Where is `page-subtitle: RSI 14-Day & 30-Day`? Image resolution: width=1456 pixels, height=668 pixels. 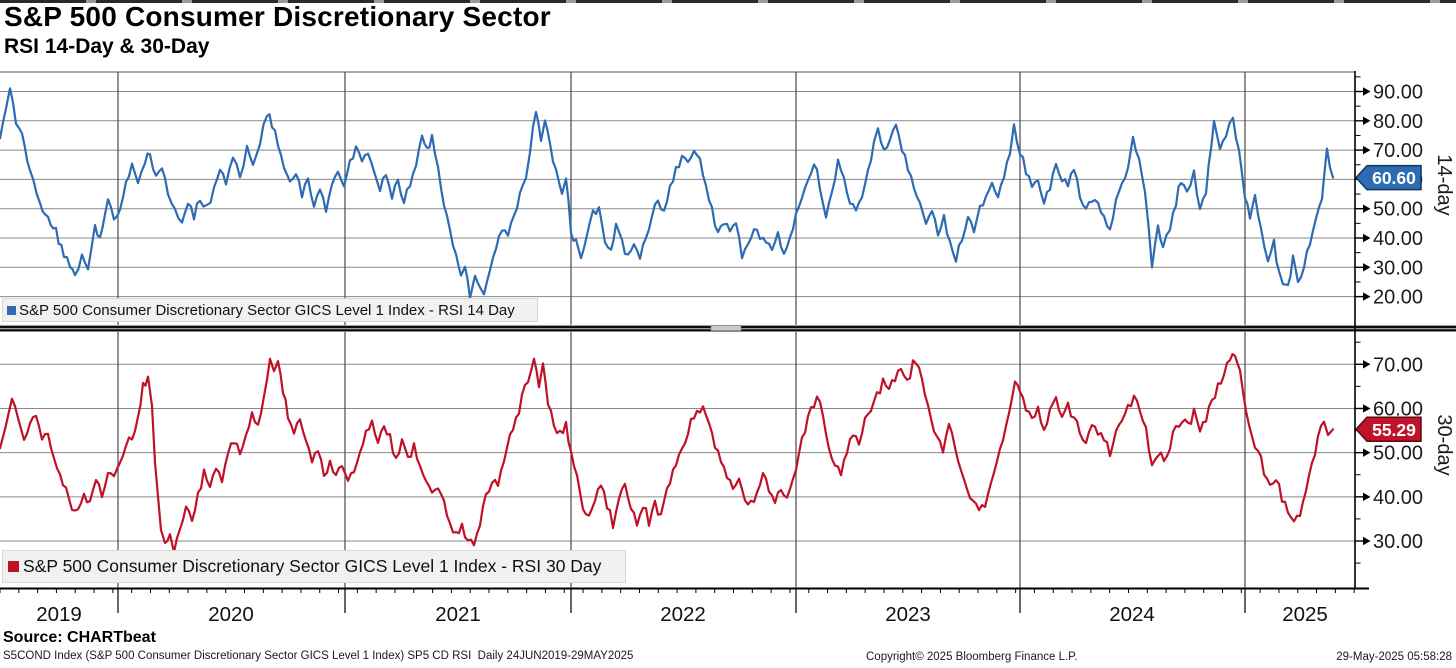 page-subtitle: RSI 14-Day & 30-Day is located at coordinates (107, 46).